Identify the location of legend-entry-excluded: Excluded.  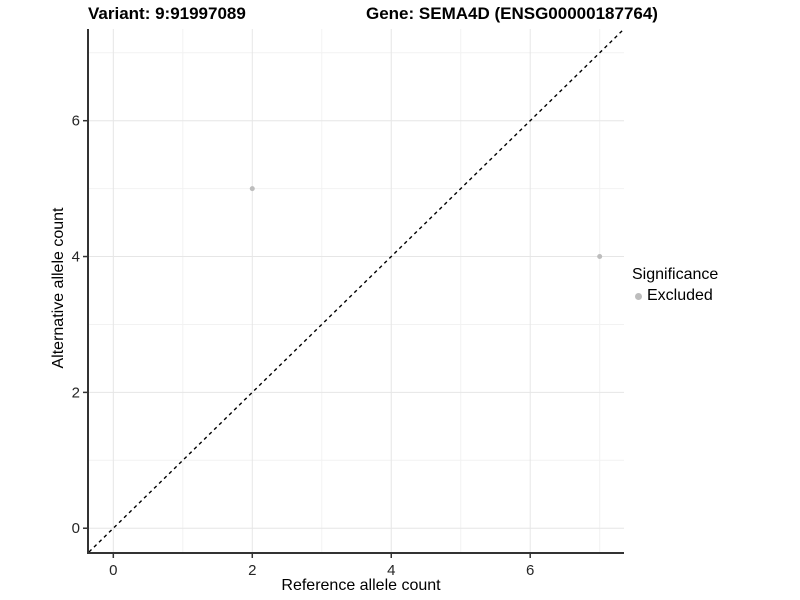
(675, 296).